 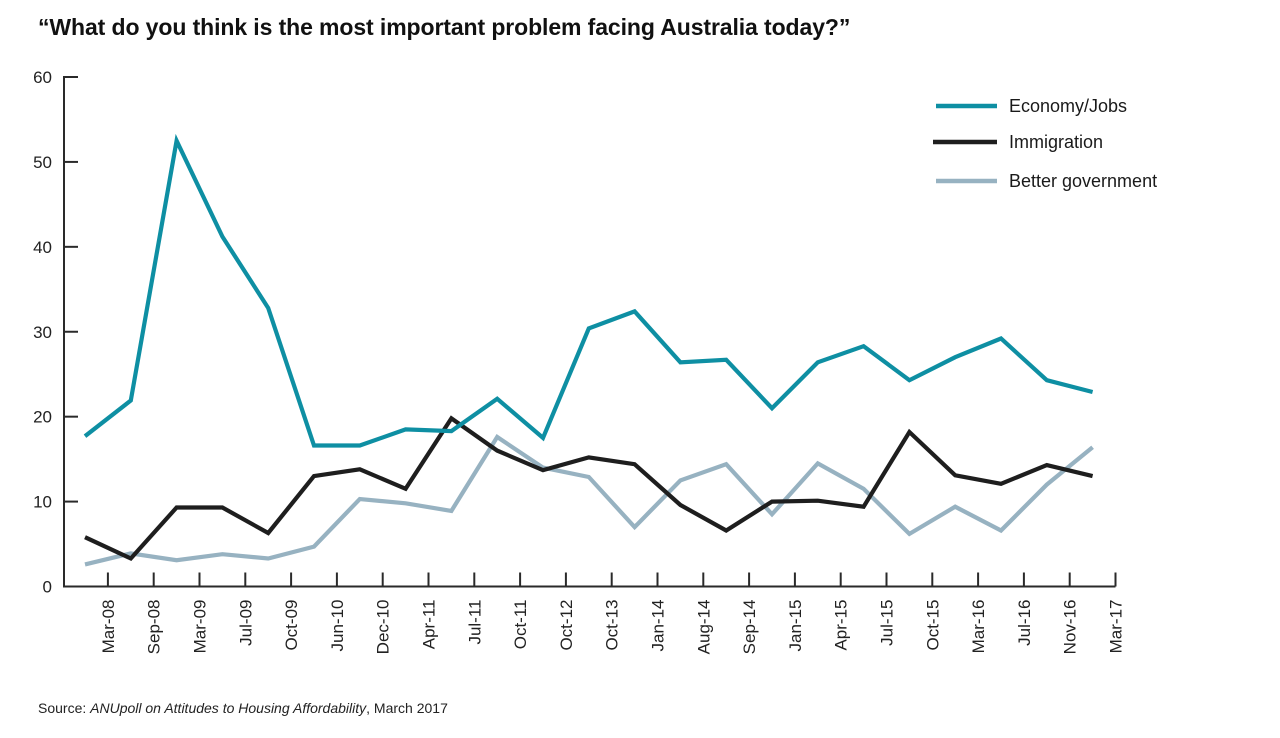 I want to click on legend-label: Economy/Jobs, so click(x=1068, y=106).